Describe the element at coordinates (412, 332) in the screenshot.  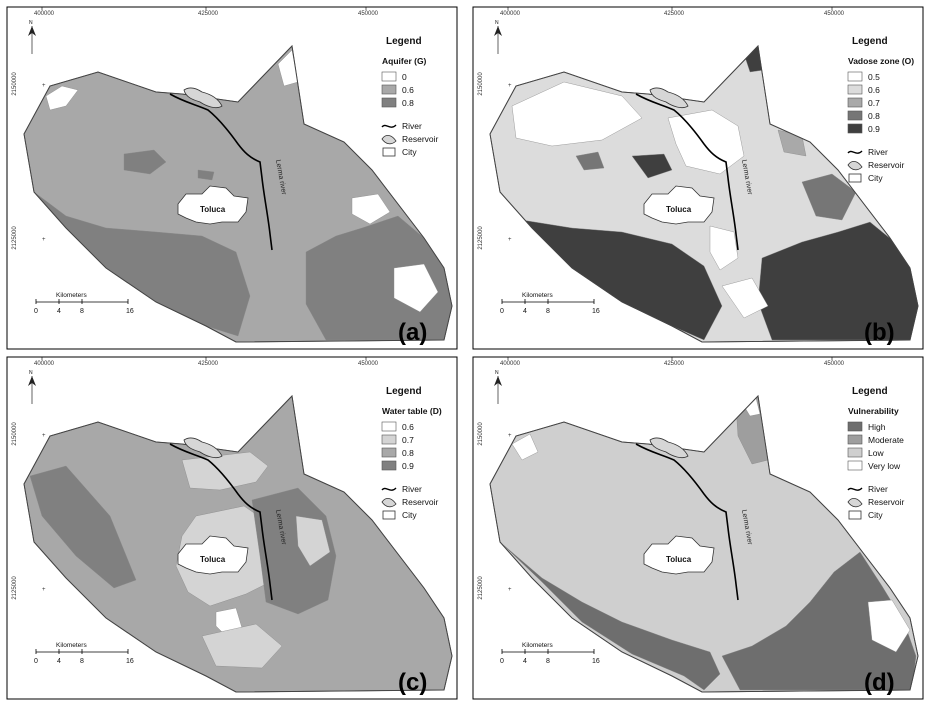
I see `panel-label: (a)` at that location.